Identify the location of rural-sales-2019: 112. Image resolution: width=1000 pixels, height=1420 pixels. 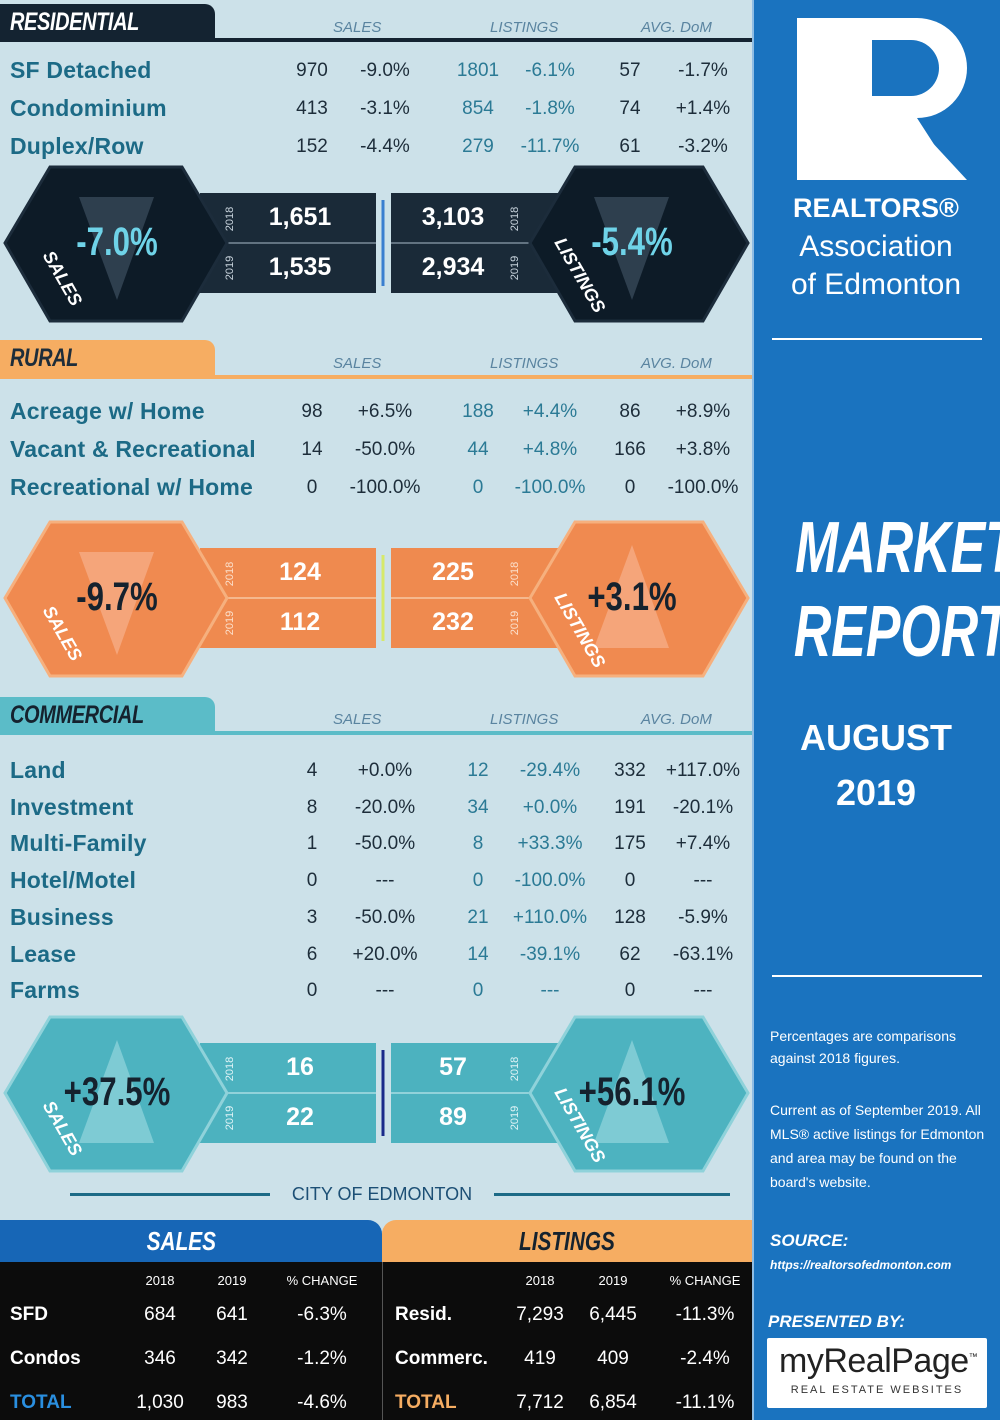
(300, 622).